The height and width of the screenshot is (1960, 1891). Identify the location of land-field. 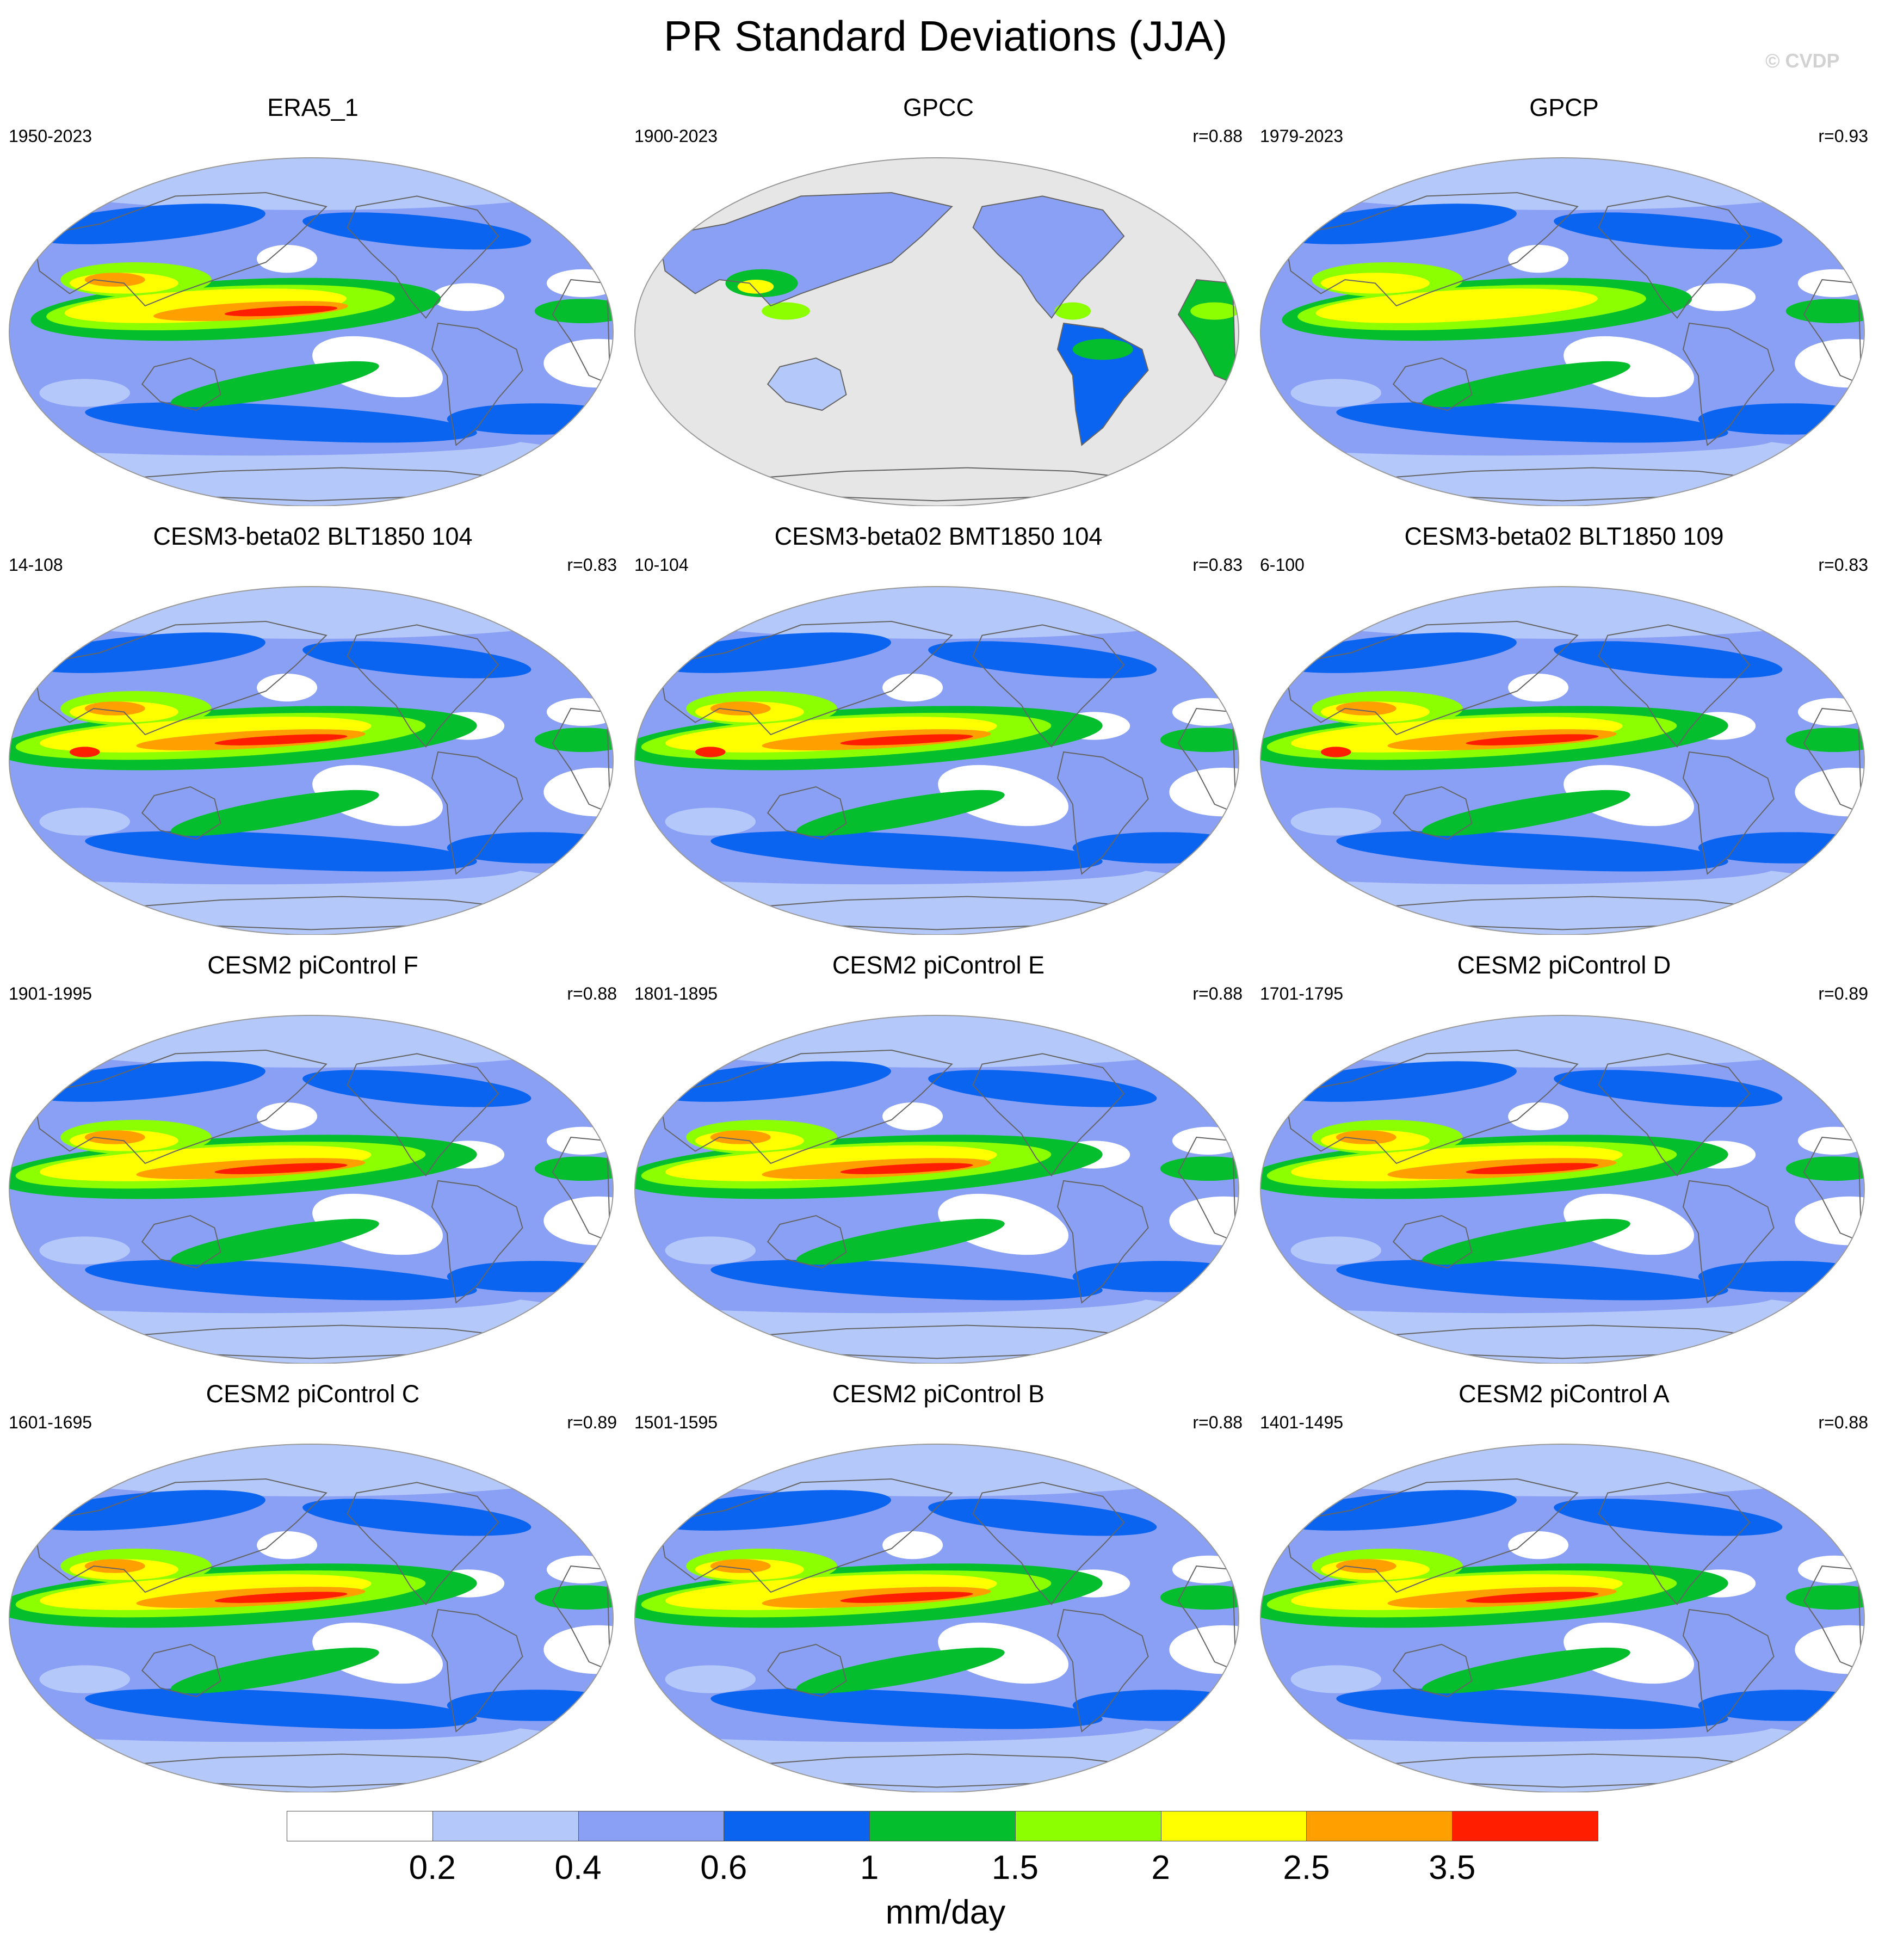
(949, 338).